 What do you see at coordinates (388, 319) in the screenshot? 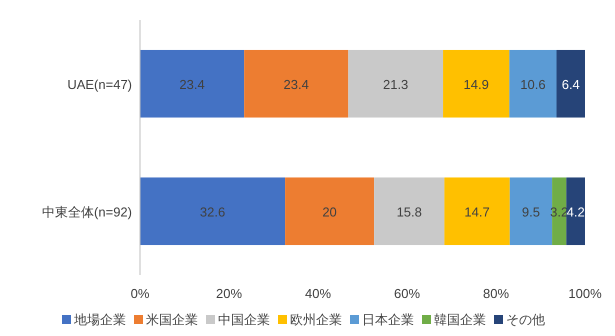
I see `legend-label: 日本企業` at bounding box center [388, 319].